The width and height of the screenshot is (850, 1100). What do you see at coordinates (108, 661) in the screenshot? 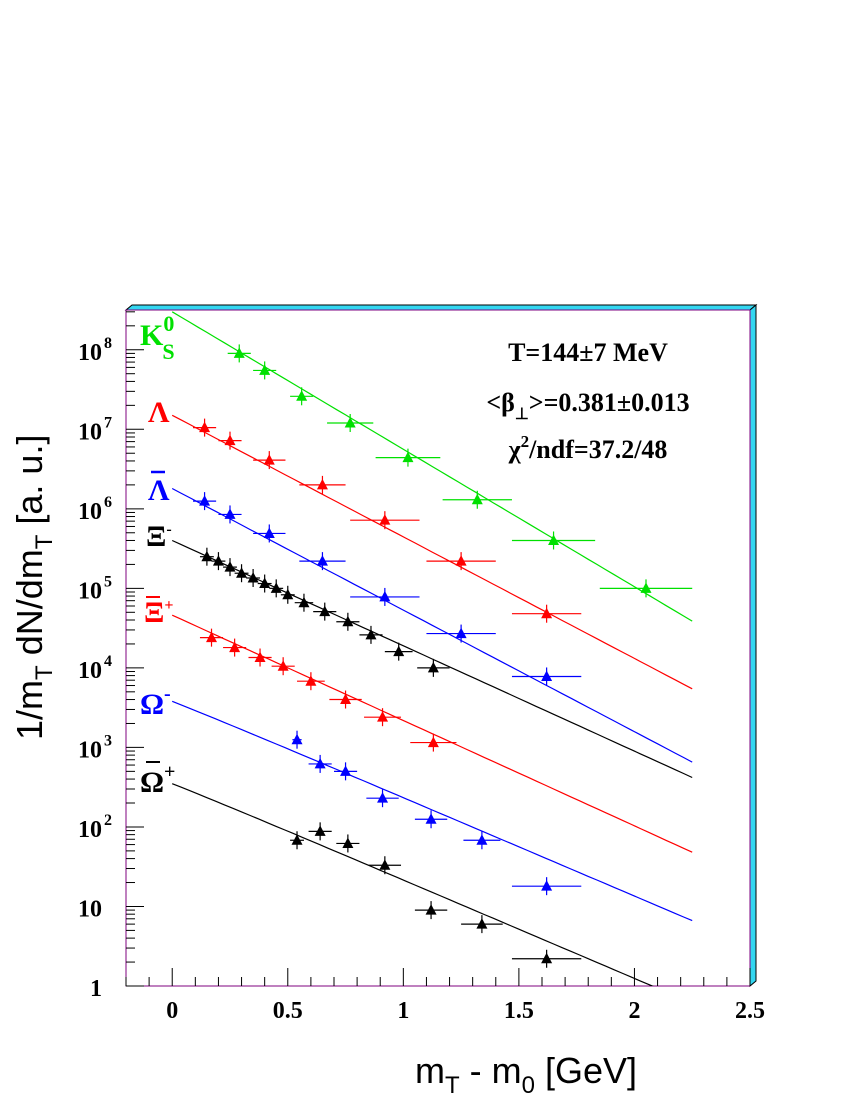
I see `y-tick-exponent: 4` at bounding box center [108, 661].